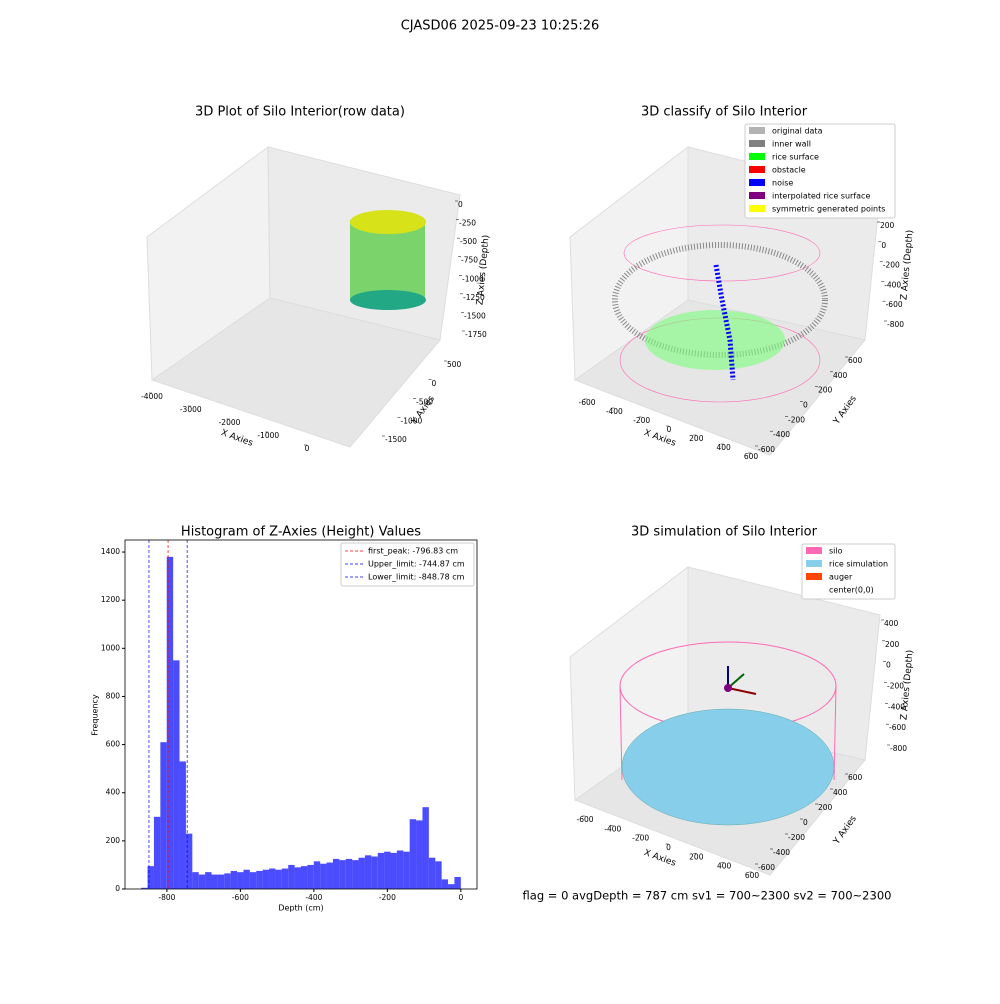 Image resolution: width=1000 pixels, height=1004 pixels. What do you see at coordinates (898, 748) in the screenshot?
I see `z-tick-label: -800` at bounding box center [898, 748].